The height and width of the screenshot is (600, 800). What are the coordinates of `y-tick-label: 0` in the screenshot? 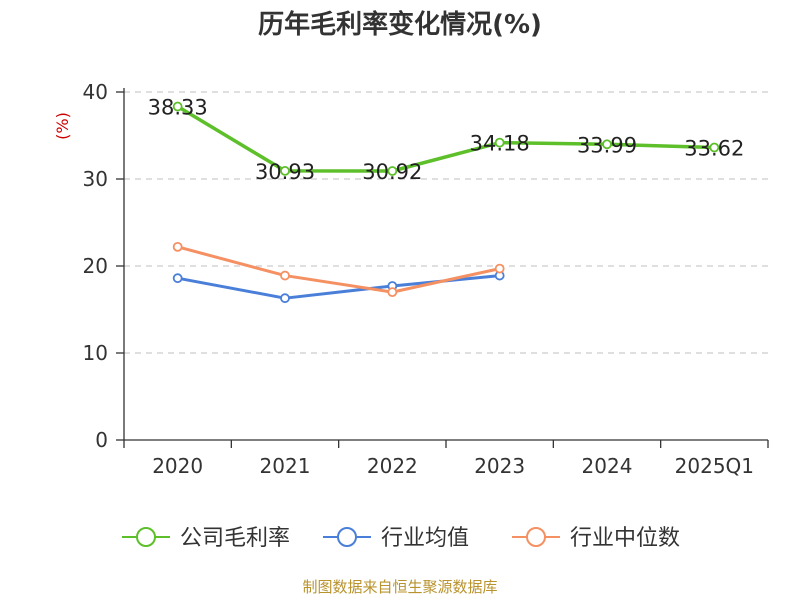 It's located at (101, 440).